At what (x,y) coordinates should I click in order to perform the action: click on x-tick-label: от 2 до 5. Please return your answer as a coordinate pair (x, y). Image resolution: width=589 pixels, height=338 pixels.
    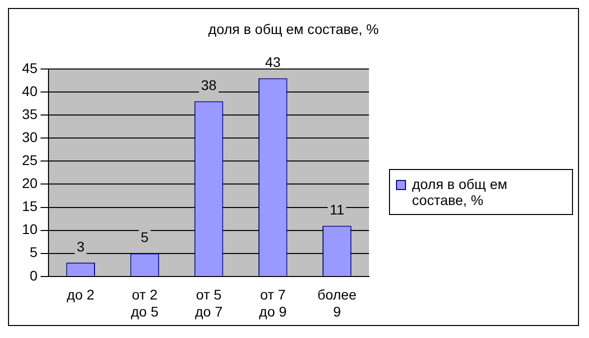
    Looking at the image, I should click on (144, 303).